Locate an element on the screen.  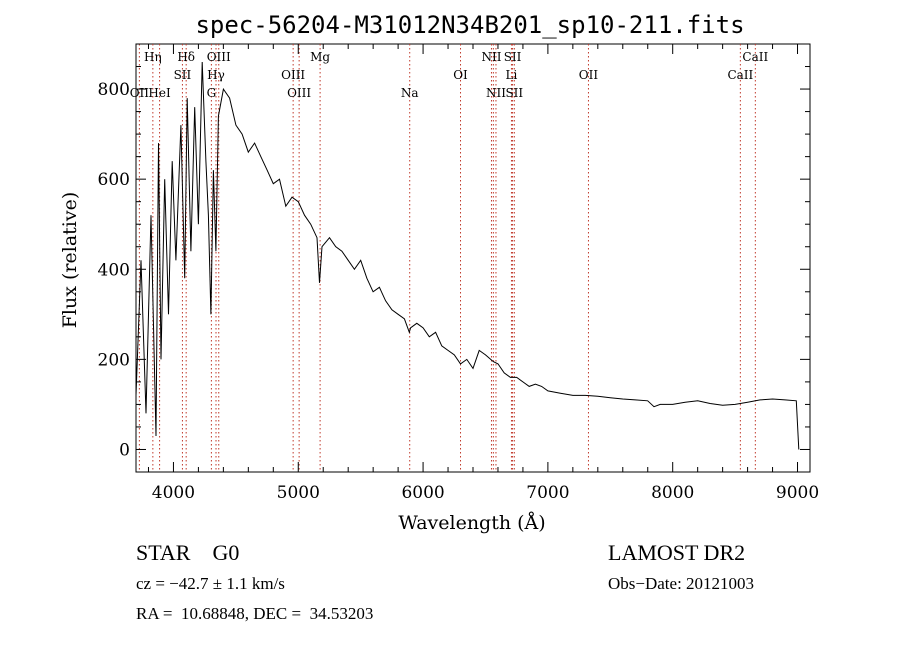
observation-date: Obs−Date: 20121003 is located at coordinates (681, 583).